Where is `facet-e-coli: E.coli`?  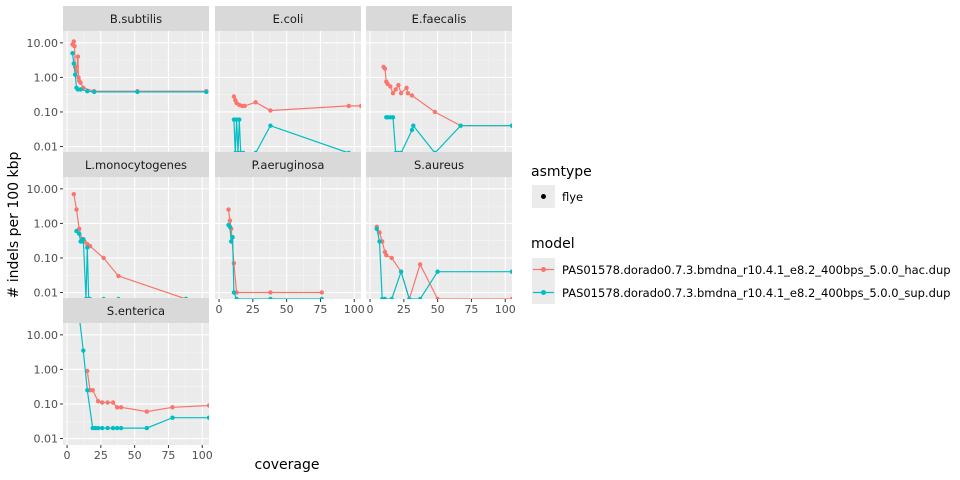
facet-e-coli: E.coli is located at coordinates (288, 79).